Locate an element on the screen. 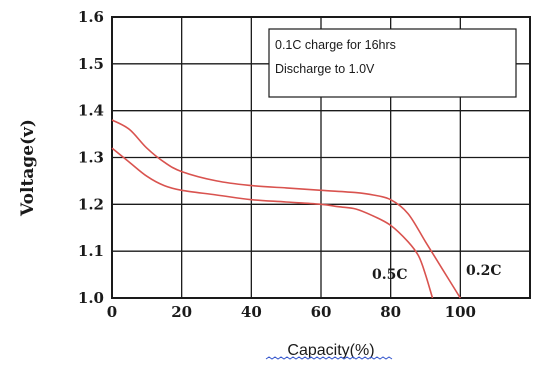 The image size is (537, 370). y-axis-title: Voltage(v) is located at coordinates (28, 168).